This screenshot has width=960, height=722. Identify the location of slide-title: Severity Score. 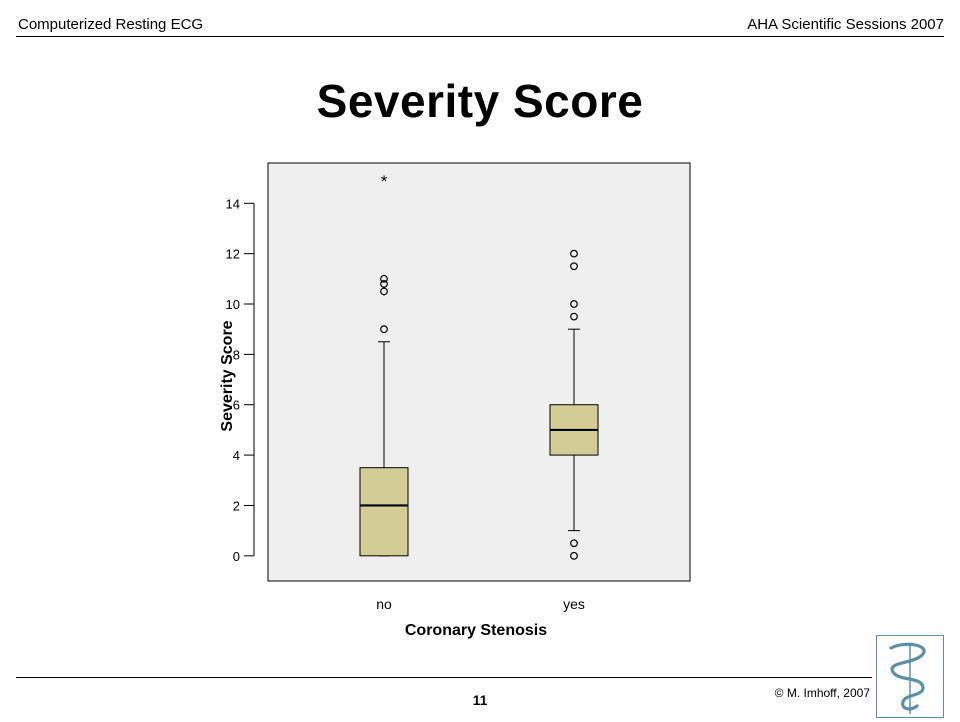
(480, 101).